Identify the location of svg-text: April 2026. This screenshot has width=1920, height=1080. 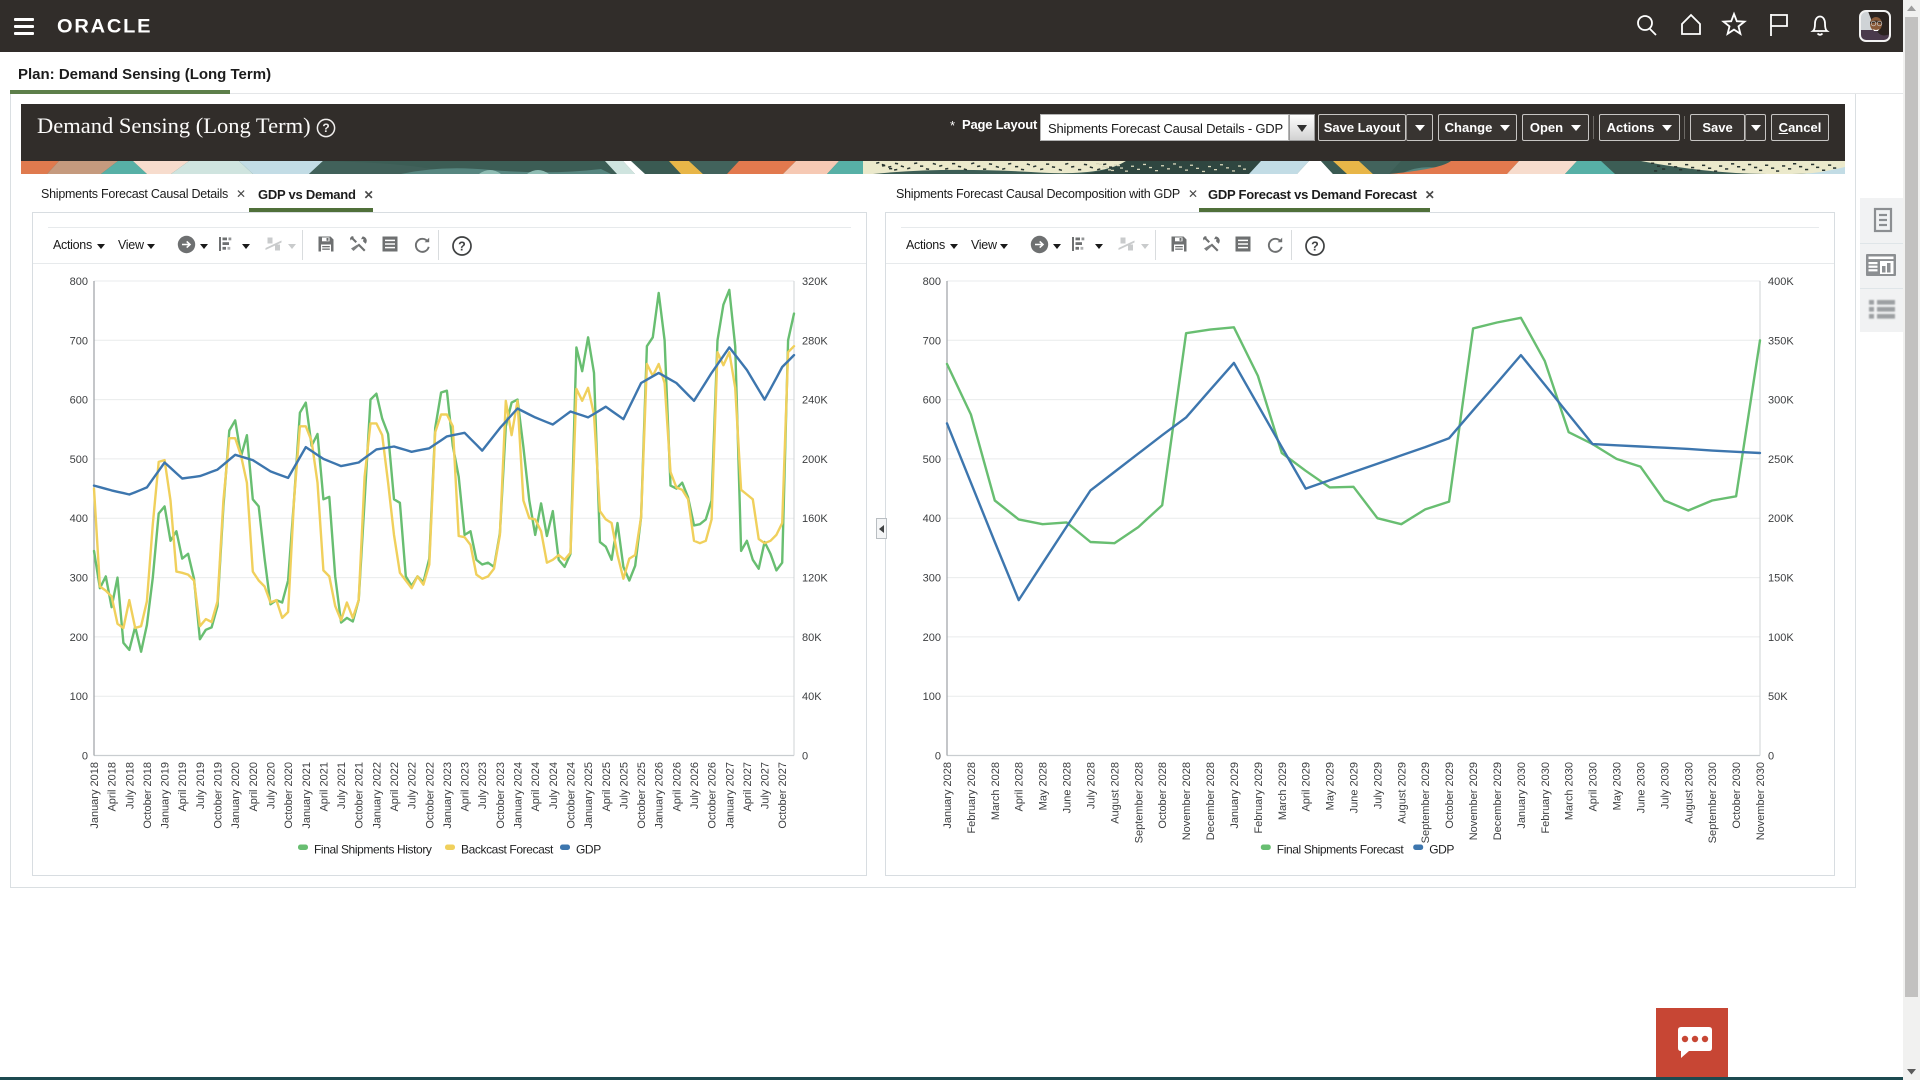
(677, 787).